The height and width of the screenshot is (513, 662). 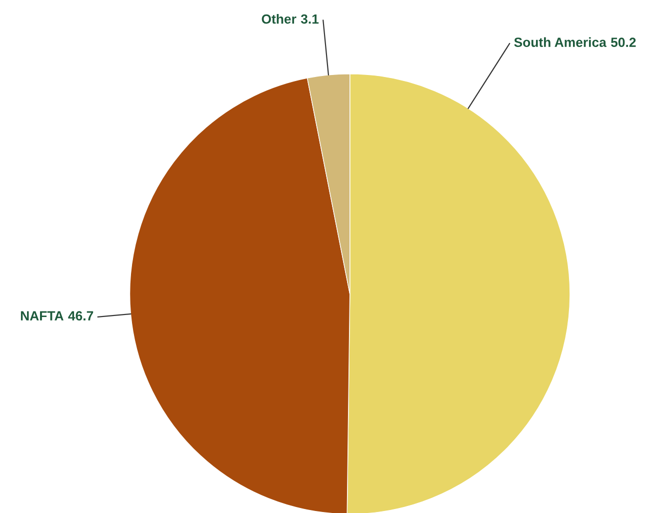 What do you see at coordinates (309, 19) in the screenshot?
I see `data-label: 3.1` at bounding box center [309, 19].